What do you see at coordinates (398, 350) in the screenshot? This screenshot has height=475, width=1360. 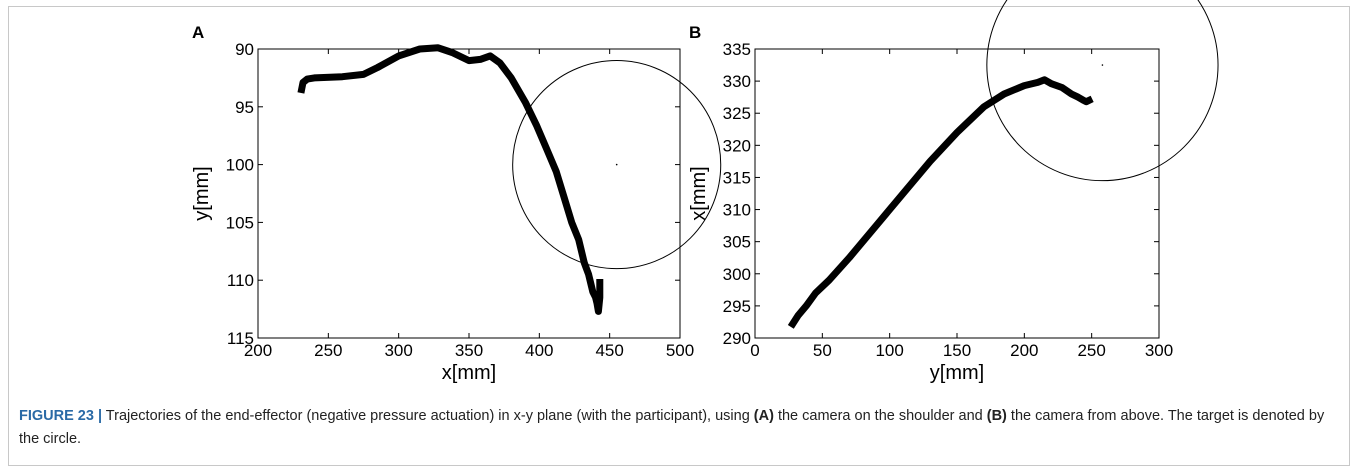 I see `chart-a-x-tick-label: 300` at bounding box center [398, 350].